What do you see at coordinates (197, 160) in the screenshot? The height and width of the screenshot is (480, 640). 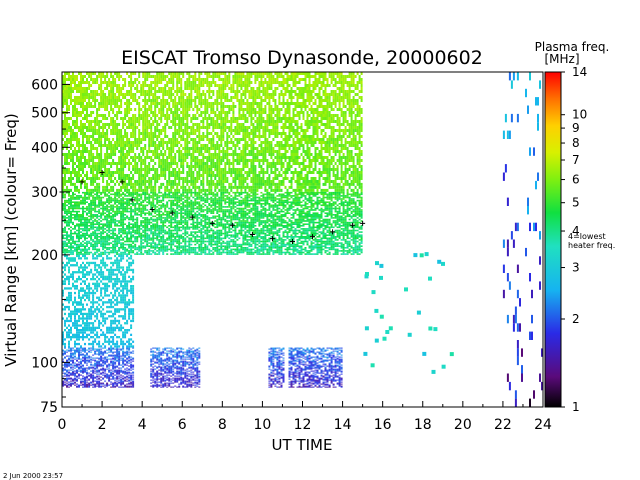 I see `data-cell-1926` at bounding box center [197, 160].